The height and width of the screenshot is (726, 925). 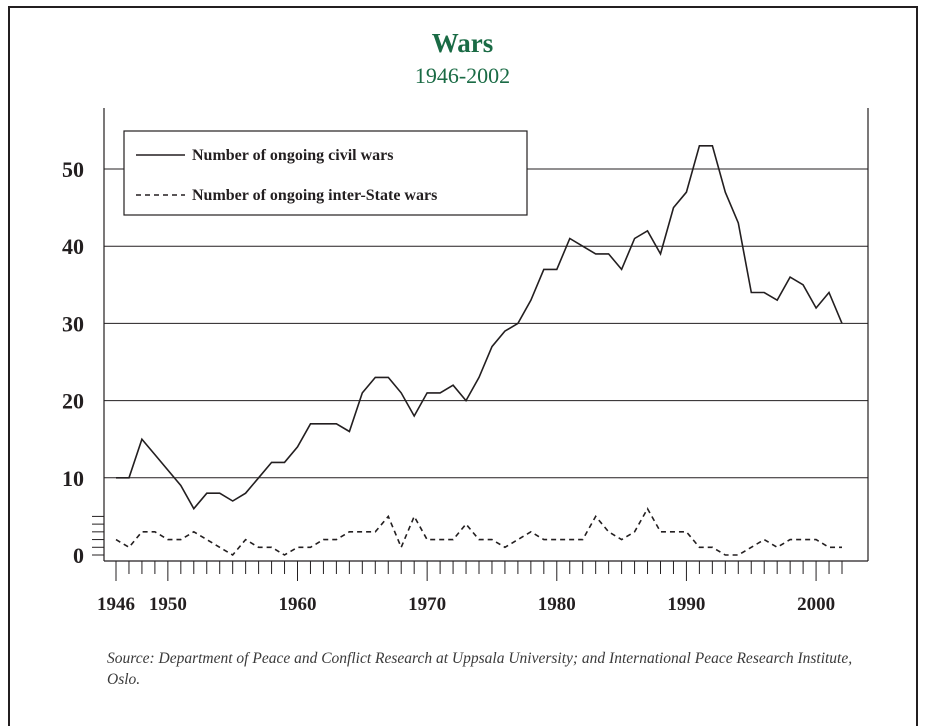 What do you see at coordinates (73, 478) in the screenshot?
I see `y-tick-label-10: 10` at bounding box center [73, 478].